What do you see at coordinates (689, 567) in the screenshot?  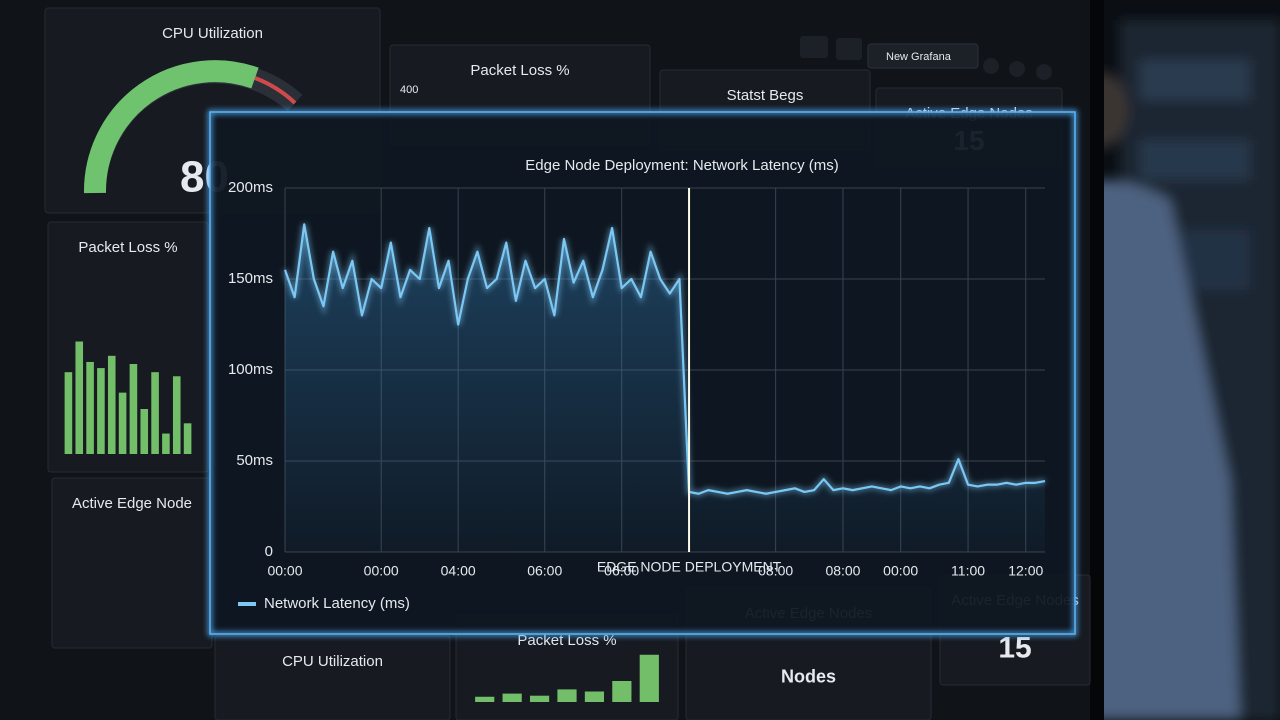 I see `annotation-label: EDGE NODE DEPLOYMENT` at bounding box center [689, 567].